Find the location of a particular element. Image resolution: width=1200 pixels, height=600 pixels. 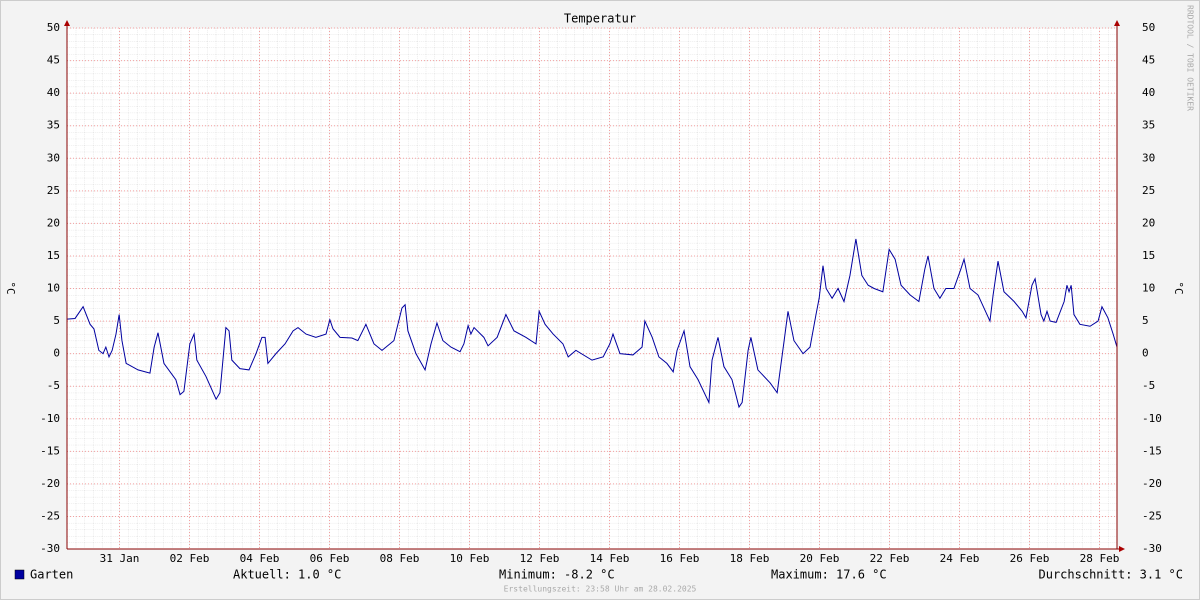

y2-tick-label: 30 is located at coordinates (1148, 157).